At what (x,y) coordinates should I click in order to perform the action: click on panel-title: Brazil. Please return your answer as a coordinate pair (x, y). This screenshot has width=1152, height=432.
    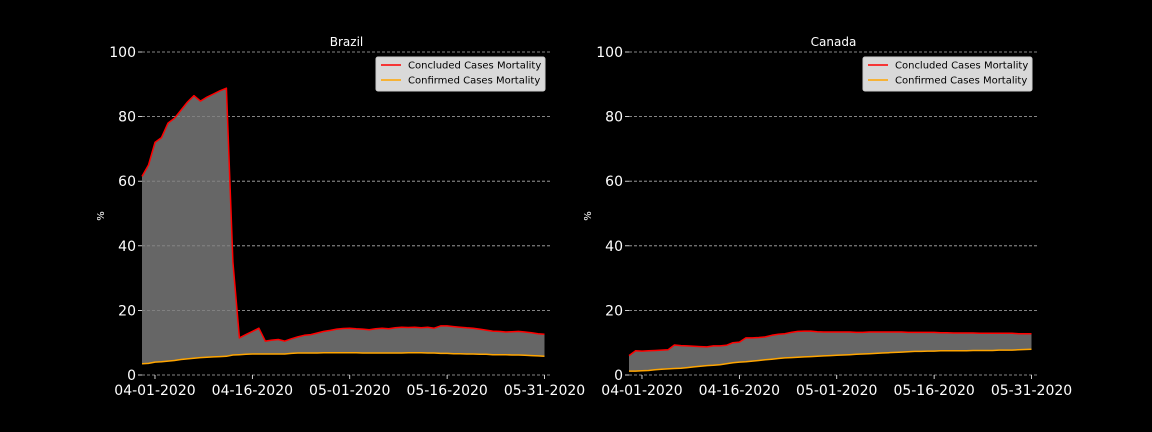
    Looking at the image, I should click on (347, 42).